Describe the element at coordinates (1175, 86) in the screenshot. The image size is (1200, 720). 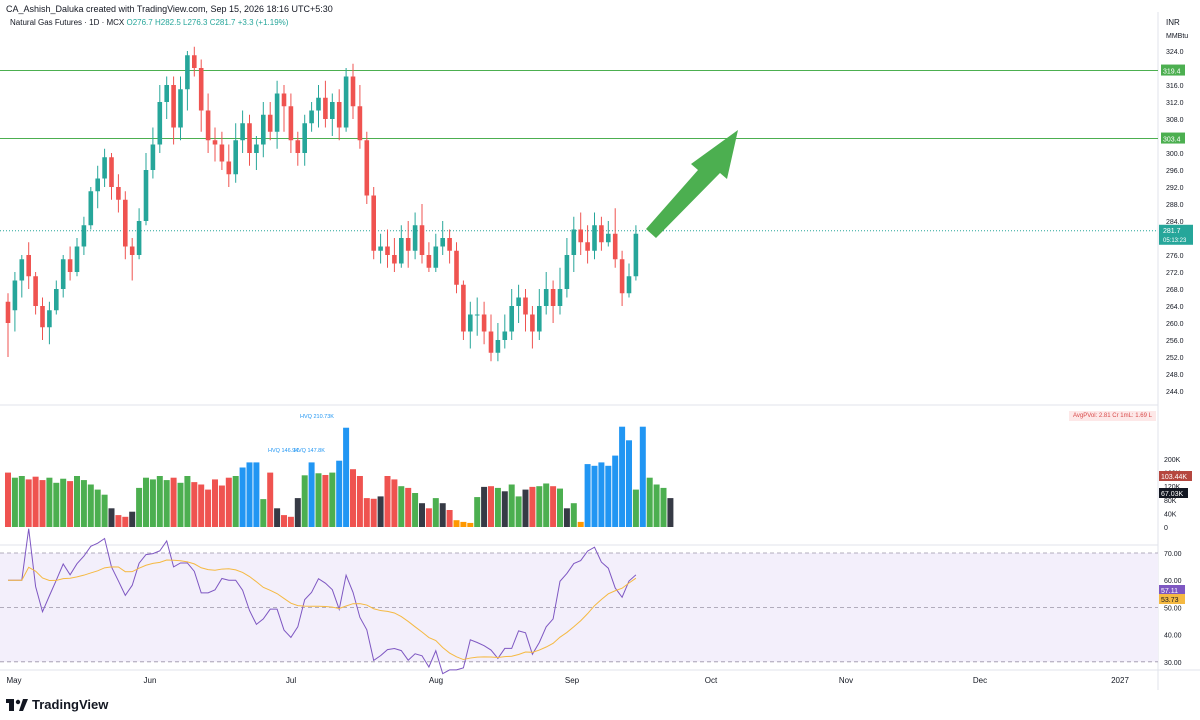
I see `price-tick-label: 316.0` at that location.